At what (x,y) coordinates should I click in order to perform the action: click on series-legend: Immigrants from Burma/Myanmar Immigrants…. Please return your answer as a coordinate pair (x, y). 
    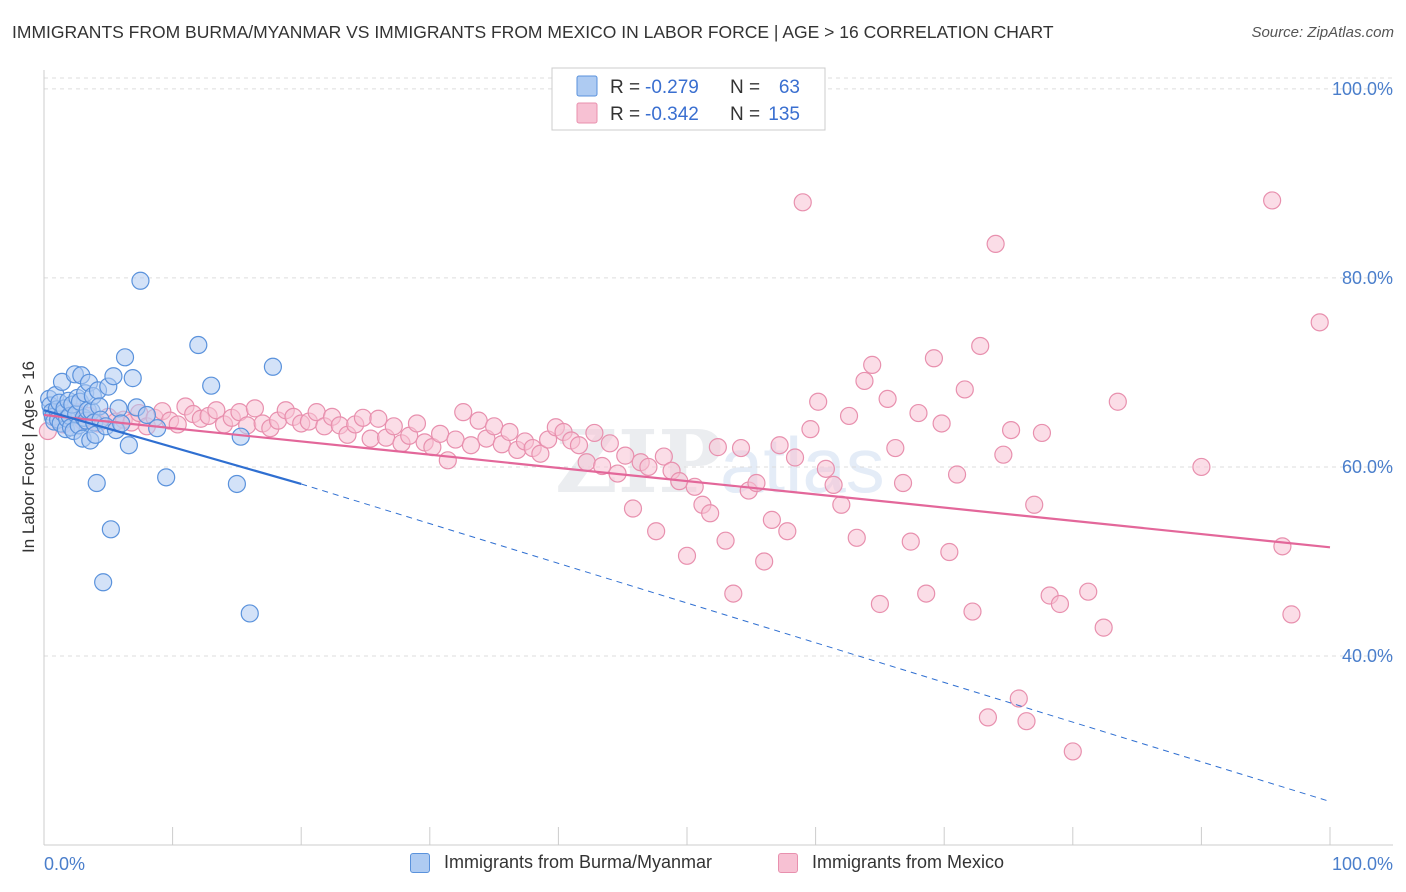
    Looking at the image, I should click on (703, 865).